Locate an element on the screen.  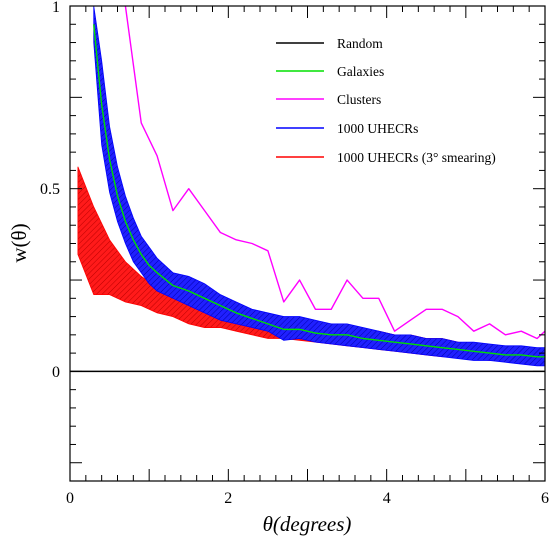
legend-label-clusters: Clusters is located at coordinates (359, 99).